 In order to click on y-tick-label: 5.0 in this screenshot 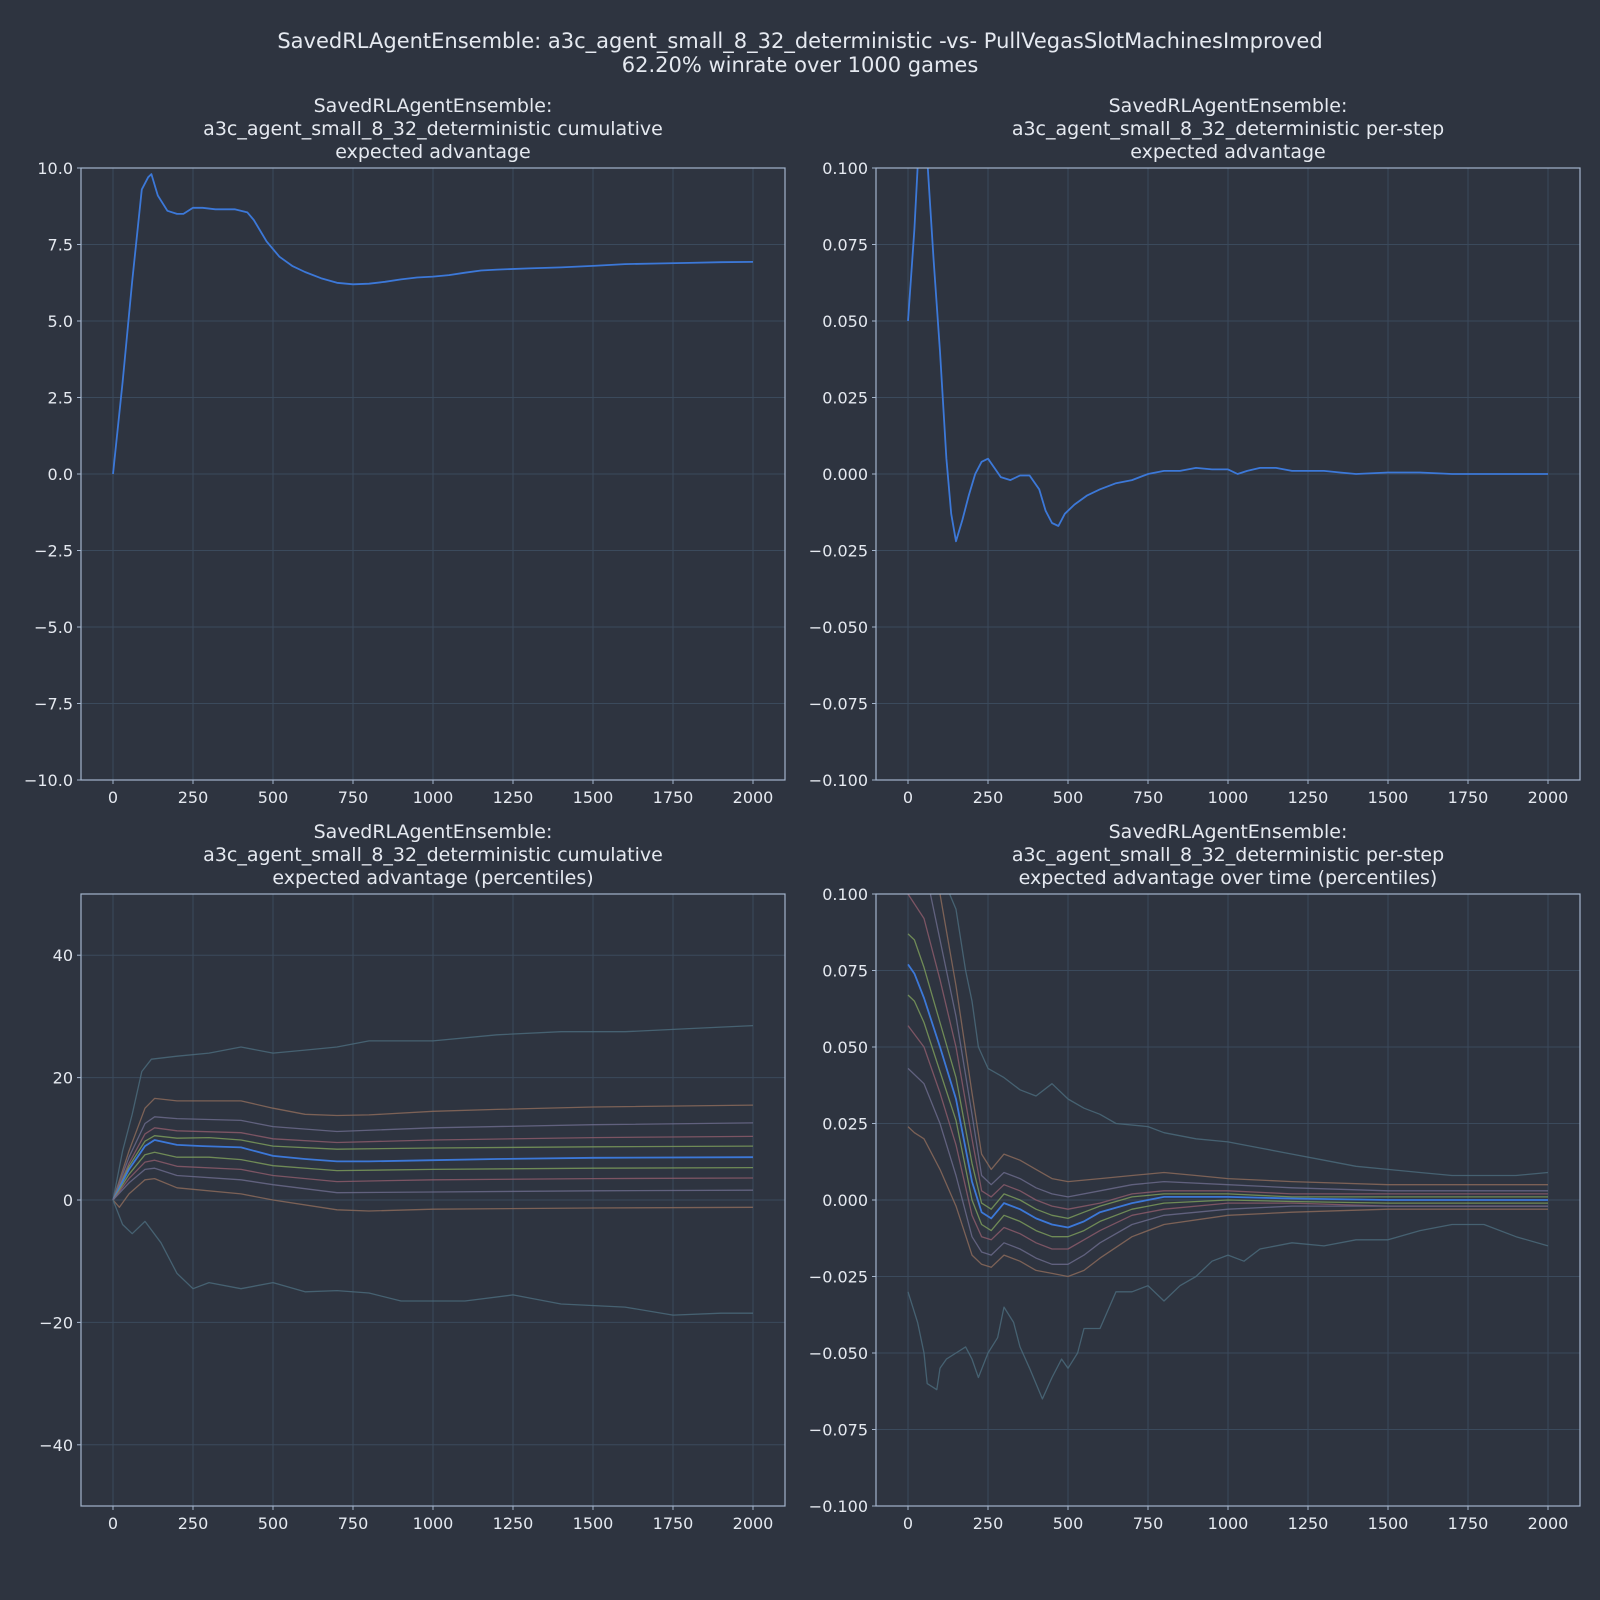, I will do `click(60, 321)`.